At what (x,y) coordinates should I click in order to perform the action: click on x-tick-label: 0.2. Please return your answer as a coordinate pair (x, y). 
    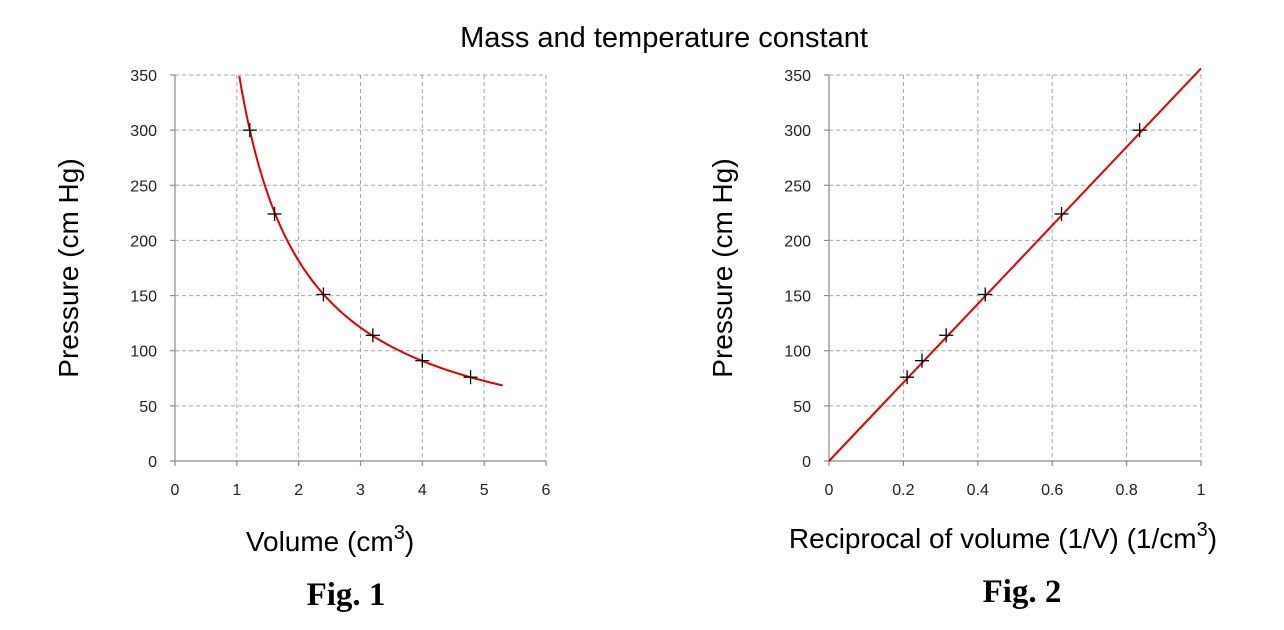
    Looking at the image, I should click on (903, 490).